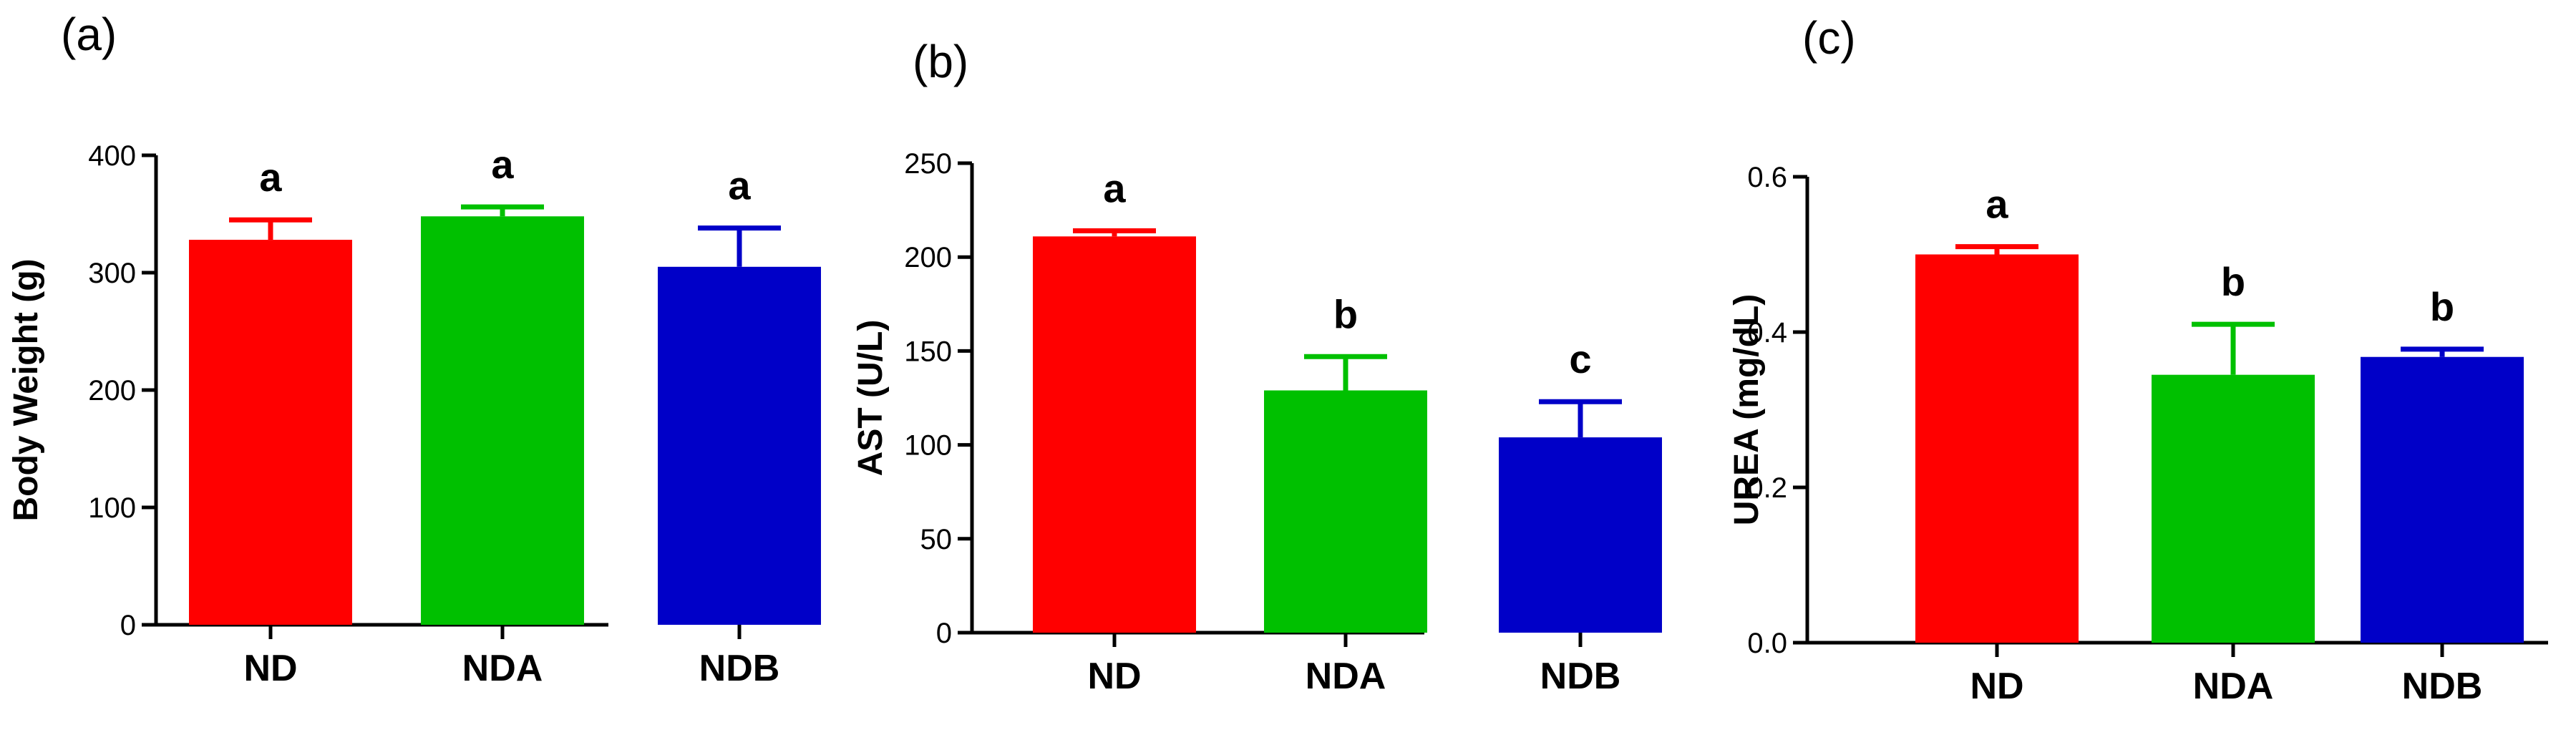  I want to click on panel-label: (b), so click(940, 61).